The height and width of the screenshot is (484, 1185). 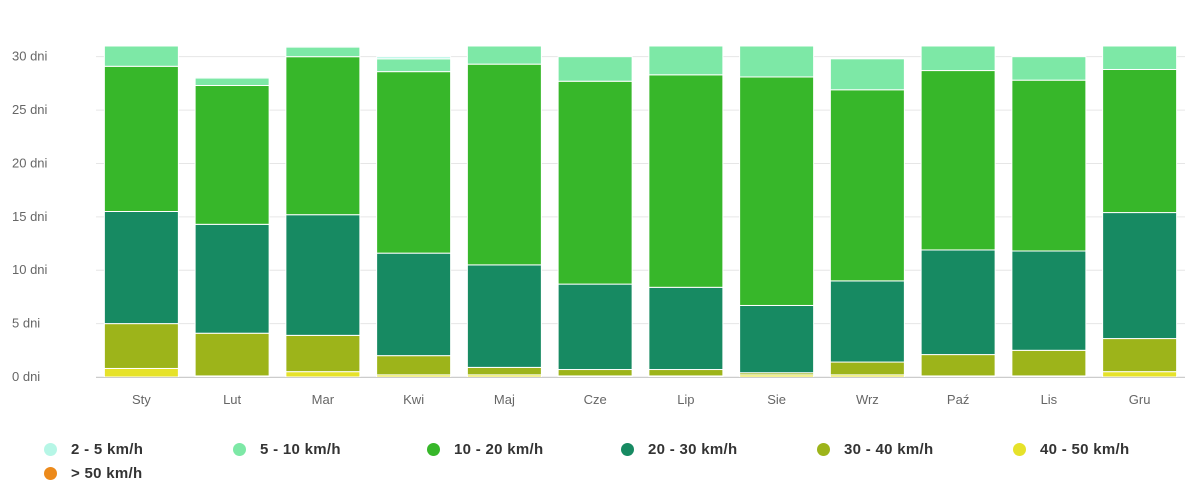 I want to click on x-tick-label: Sie, so click(x=776, y=399).